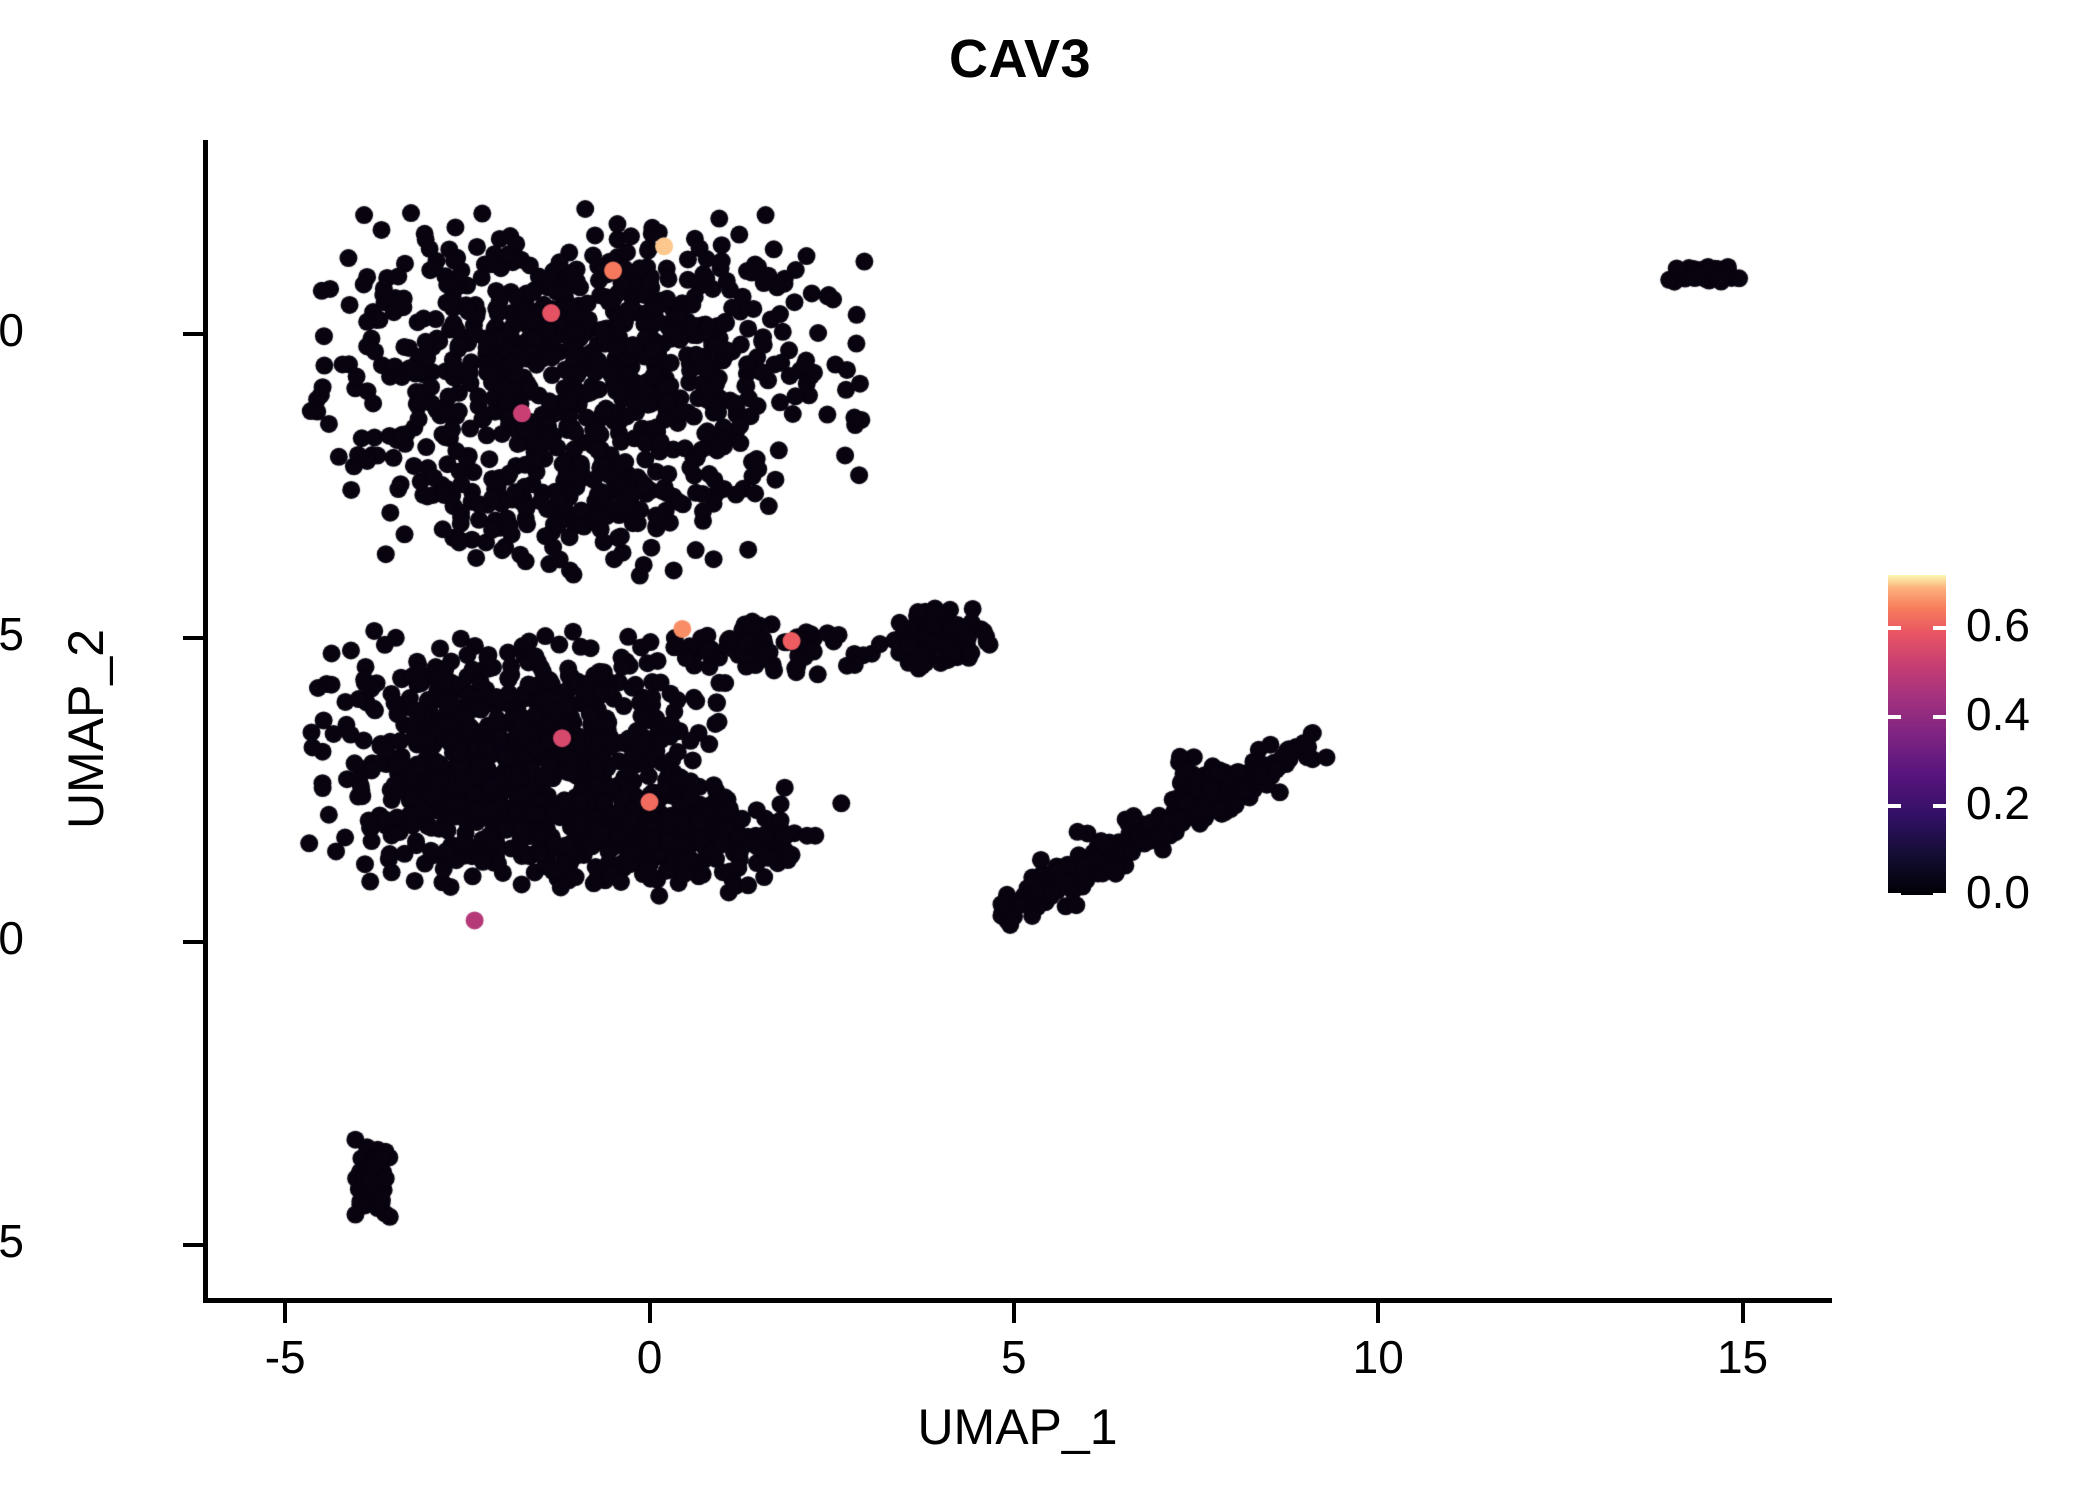  What do you see at coordinates (205, 721) in the screenshot?
I see `y-axis-line` at bounding box center [205, 721].